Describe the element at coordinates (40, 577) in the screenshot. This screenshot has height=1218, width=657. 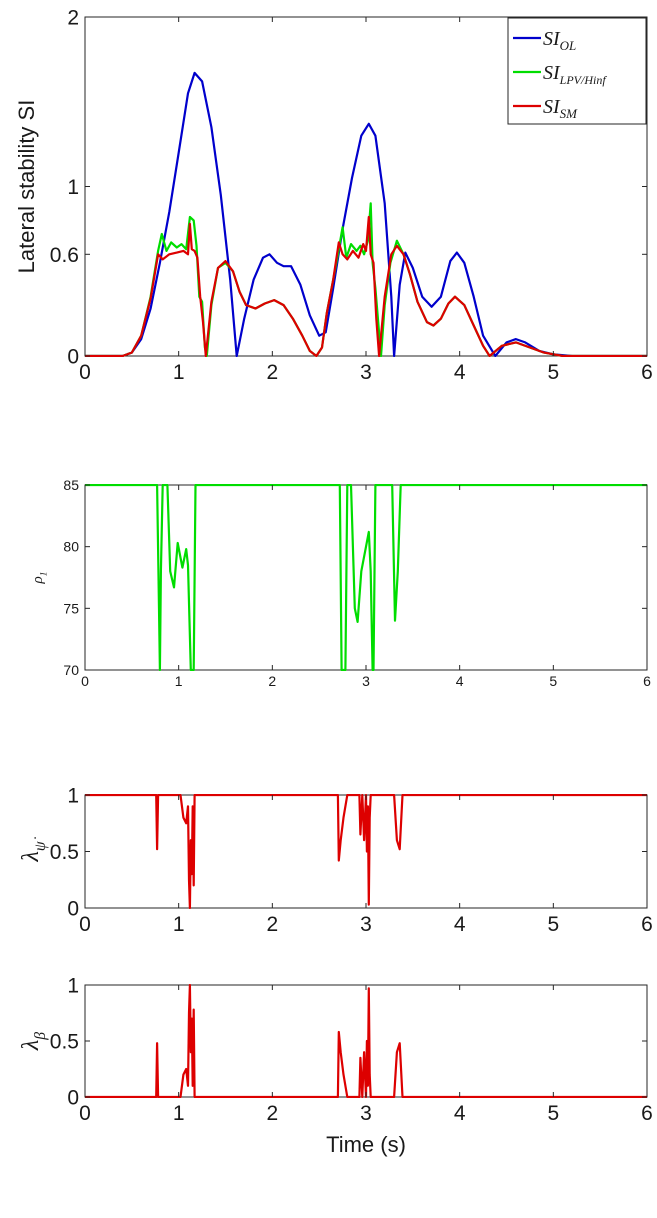
I see `y-axis-label: ρ1` at that location.